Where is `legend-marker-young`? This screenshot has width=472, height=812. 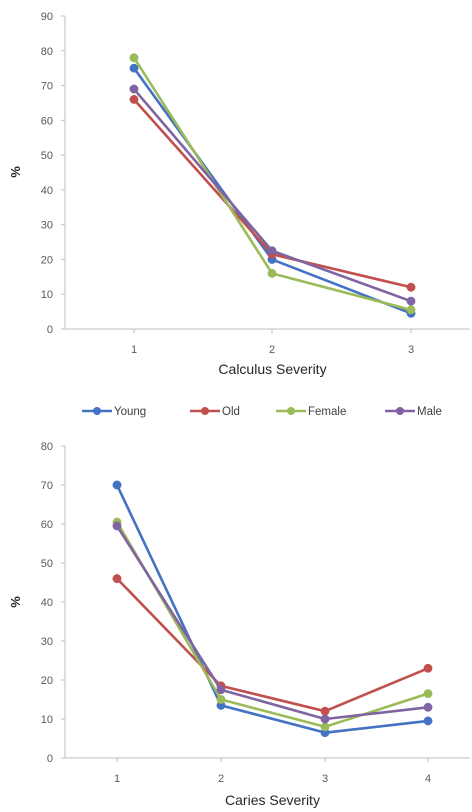 legend-marker-young is located at coordinates (97, 411).